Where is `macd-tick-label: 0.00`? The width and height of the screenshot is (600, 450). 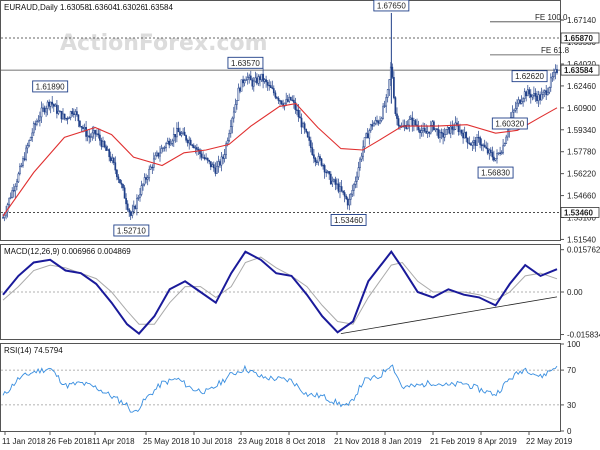 macd-tick-label: 0.00 is located at coordinates (575, 292).